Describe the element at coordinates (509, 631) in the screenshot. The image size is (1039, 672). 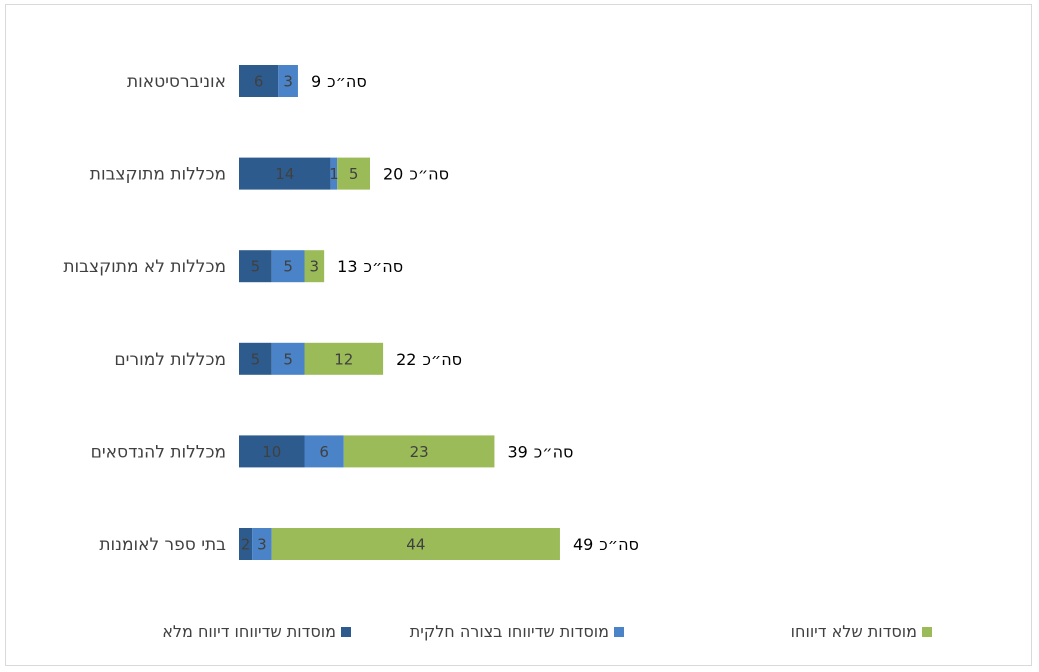
I see `legend-label-partial: מוסדות שדיווחו בצורה חלקית` at that location.